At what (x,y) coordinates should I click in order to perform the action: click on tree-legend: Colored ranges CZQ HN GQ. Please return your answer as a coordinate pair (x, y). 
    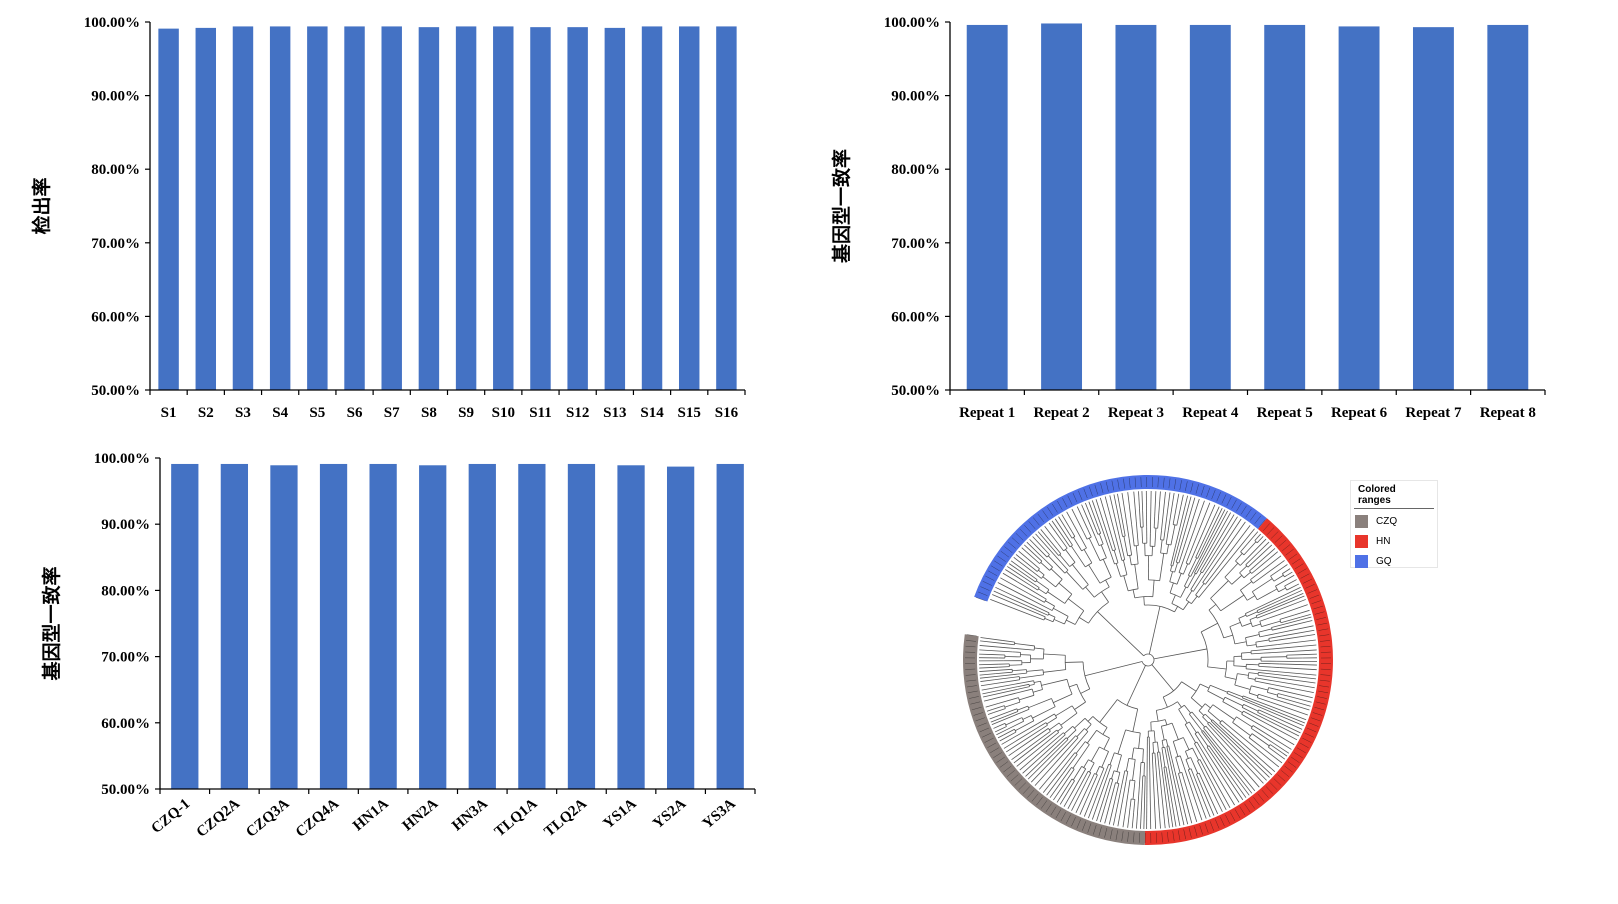
    Looking at the image, I should click on (1394, 524).